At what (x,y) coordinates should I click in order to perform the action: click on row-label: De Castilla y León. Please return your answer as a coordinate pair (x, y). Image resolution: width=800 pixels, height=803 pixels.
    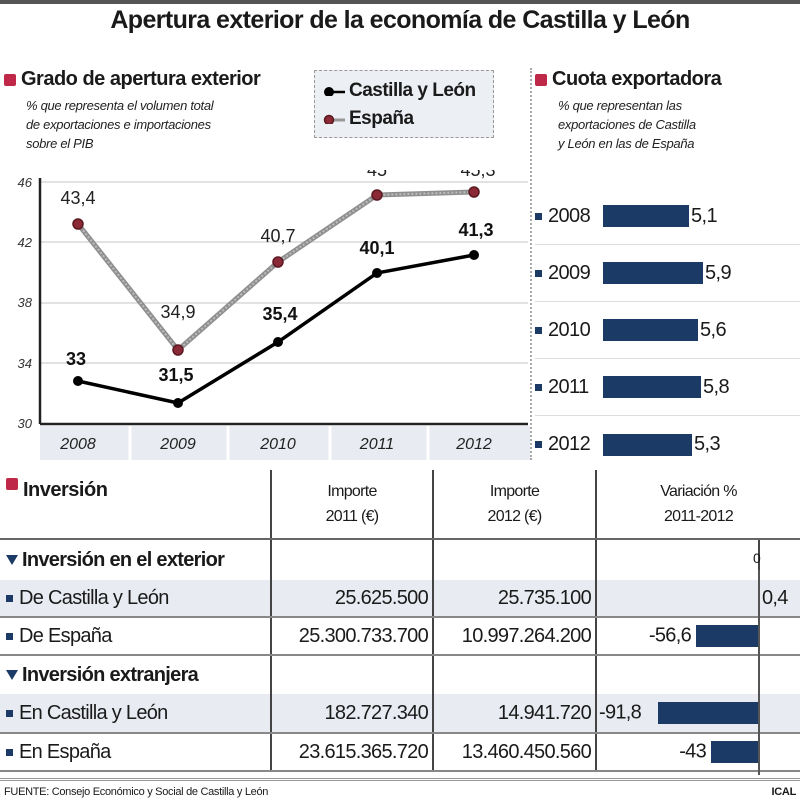
    Looking at the image, I should click on (136, 598).